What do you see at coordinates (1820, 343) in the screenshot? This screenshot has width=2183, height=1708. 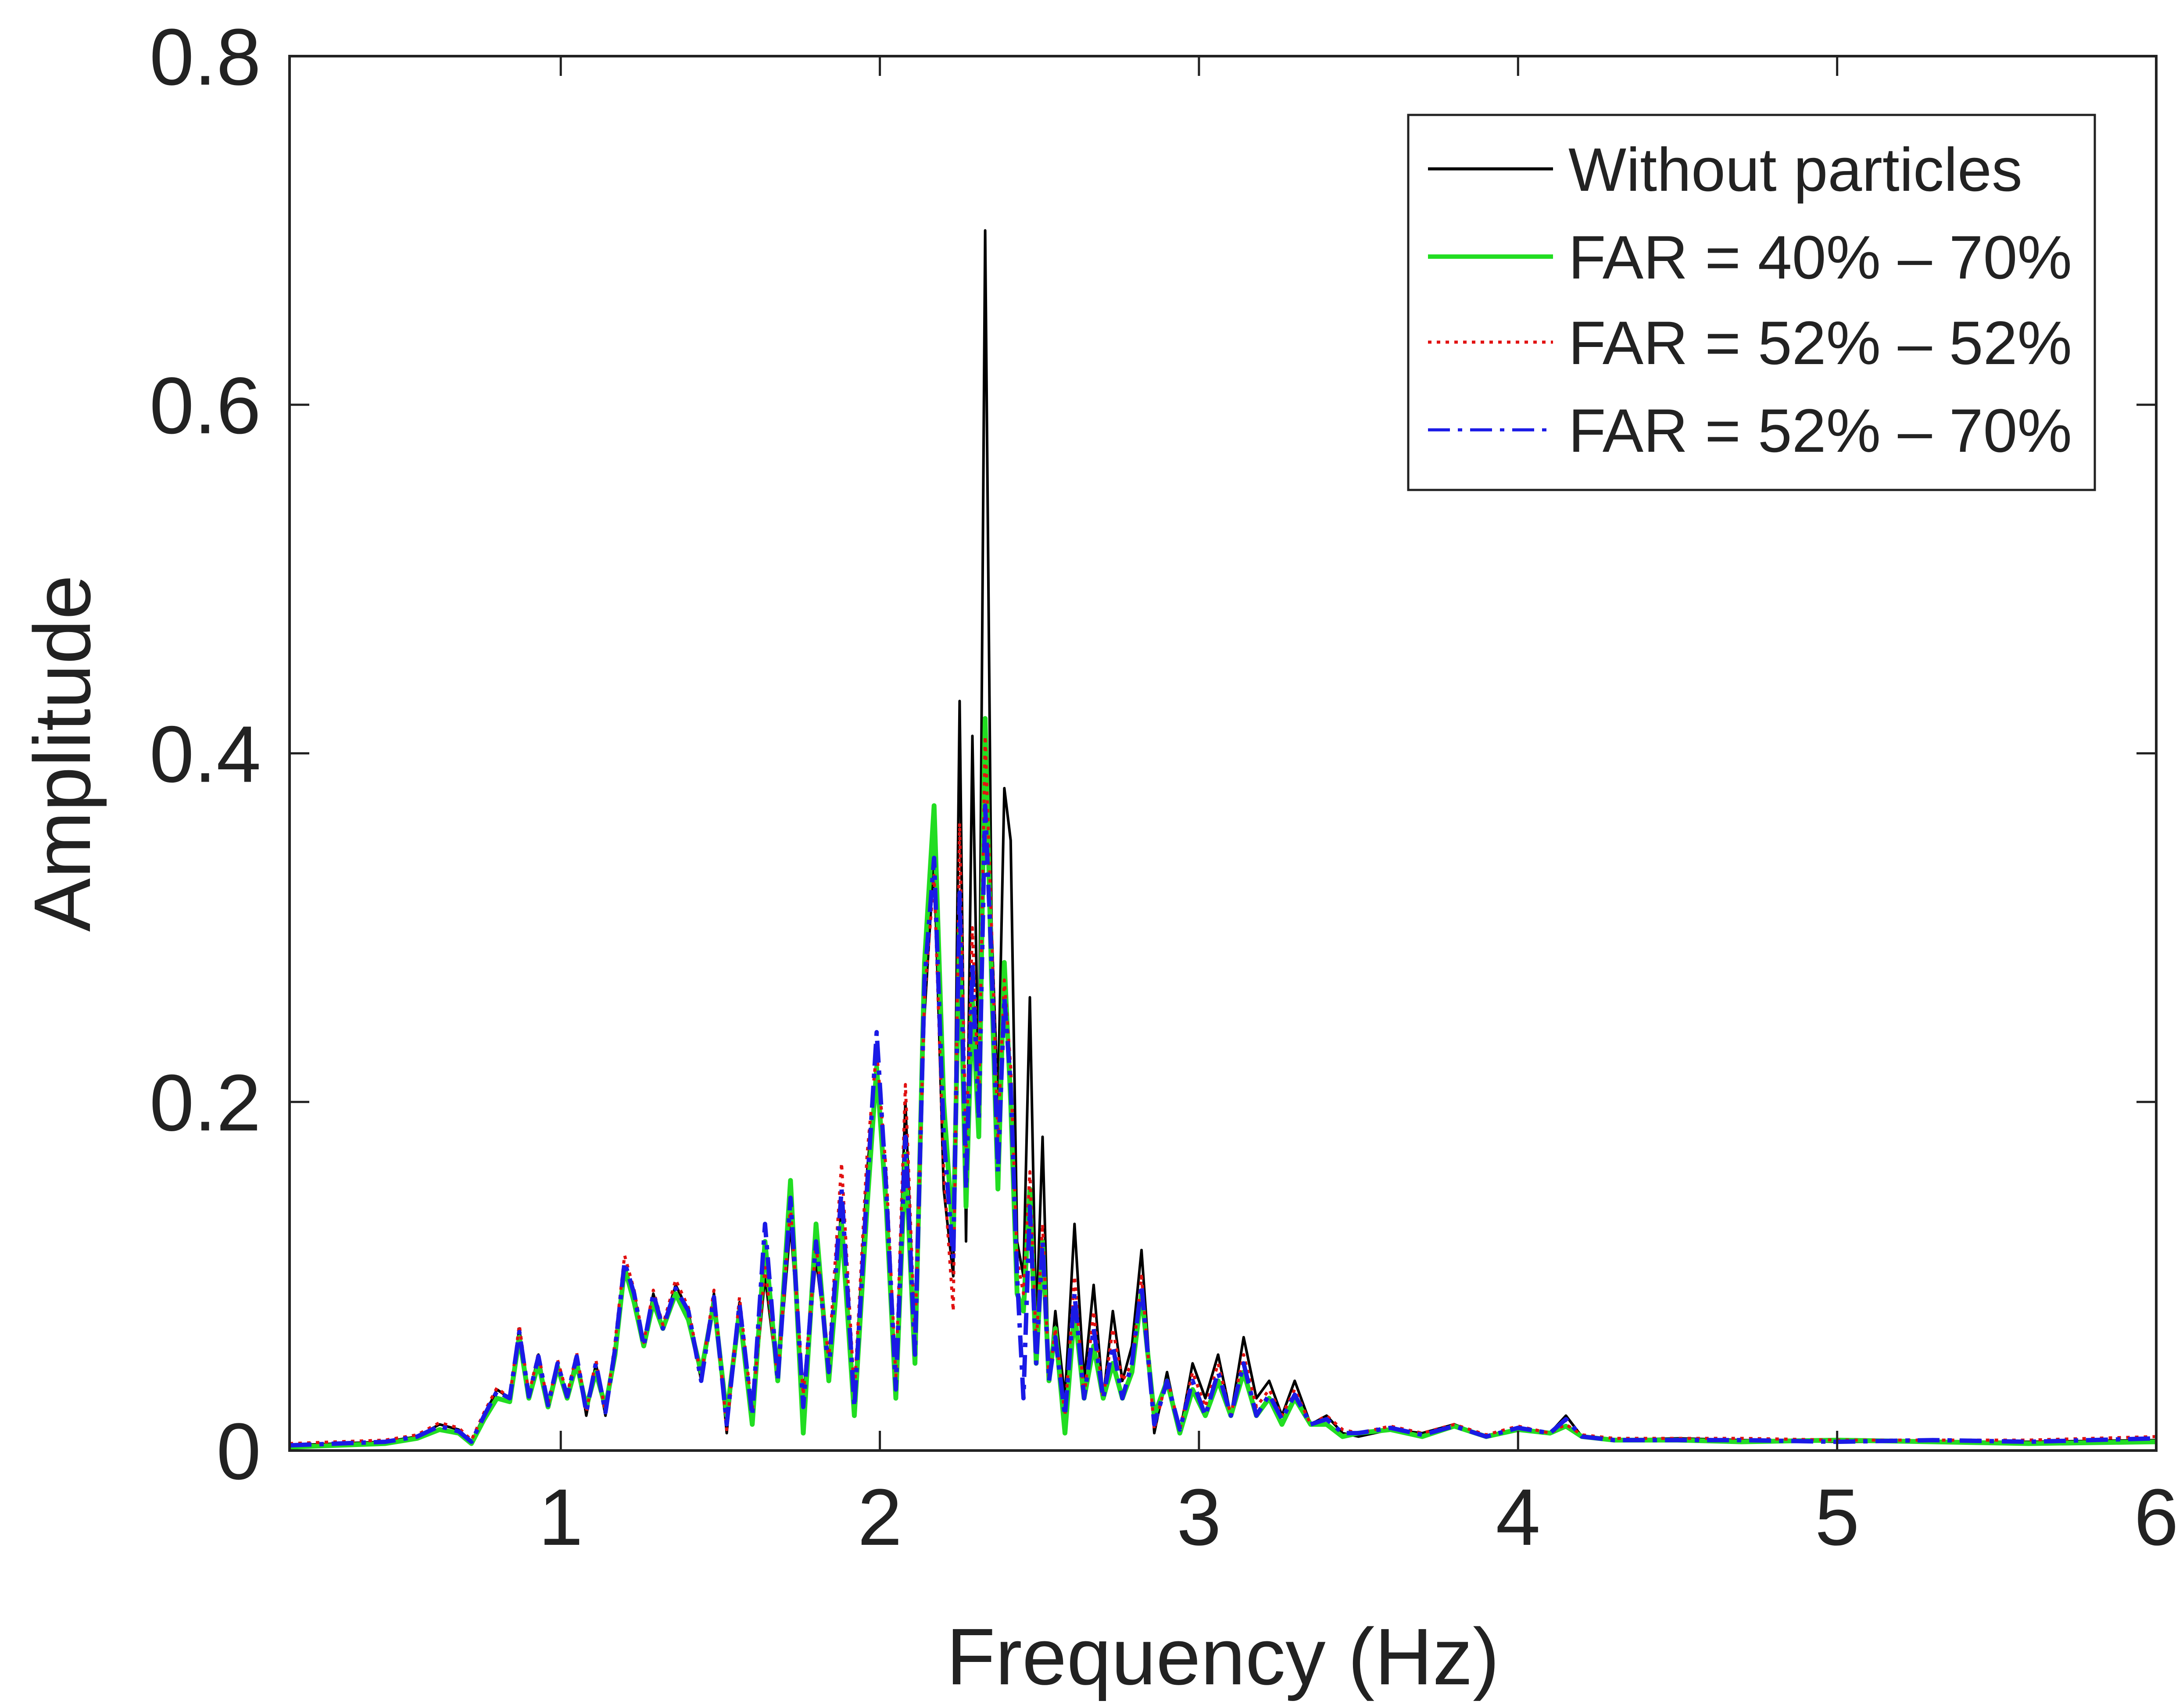 I see `legend-label-3: FAR = 52% – 52%` at bounding box center [1820, 343].